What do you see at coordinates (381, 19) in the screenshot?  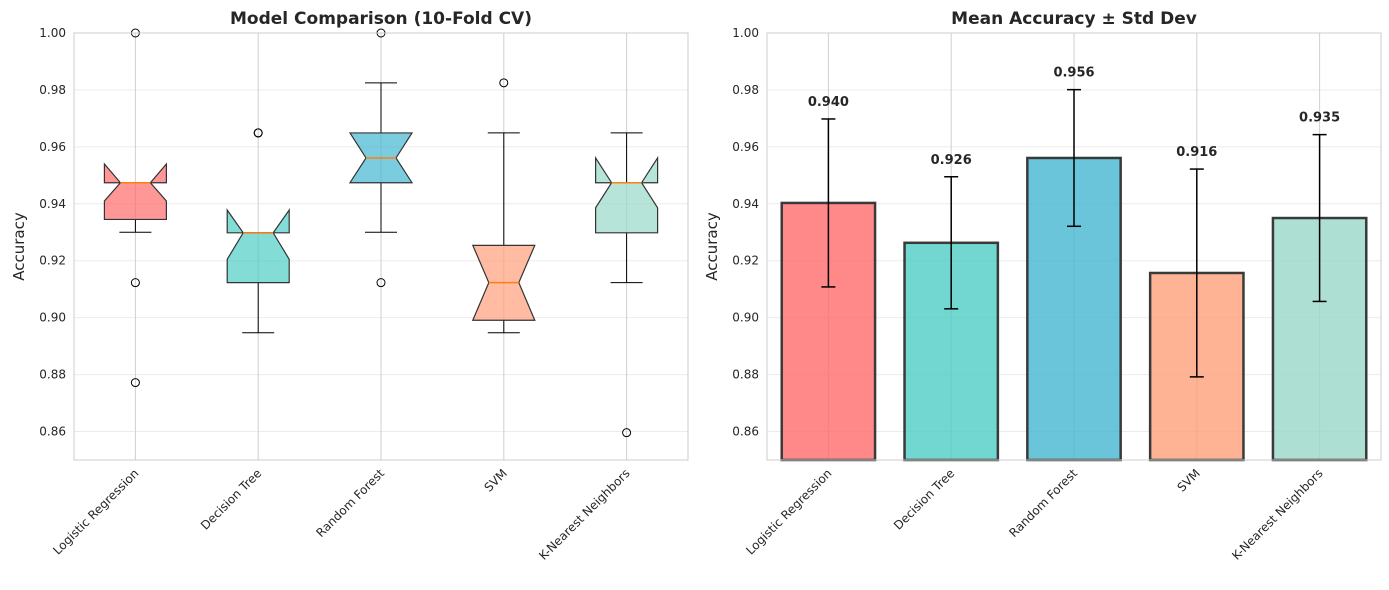 I see `chart-title: Model Comparison (10-Fold CV)` at bounding box center [381, 19].